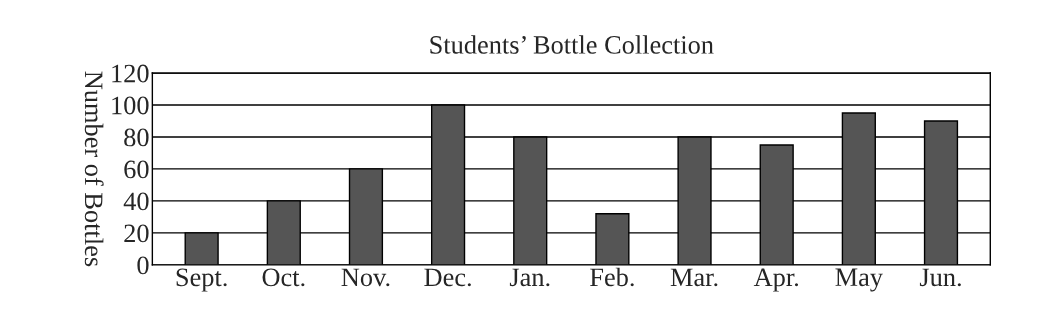 Image resolution: width=1058 pixels, height=323 pixels. What do you see at coordinates (365, 277) in the screenshot?
I see `x-tick-label: Nov.` at bounding box center [365, 277].